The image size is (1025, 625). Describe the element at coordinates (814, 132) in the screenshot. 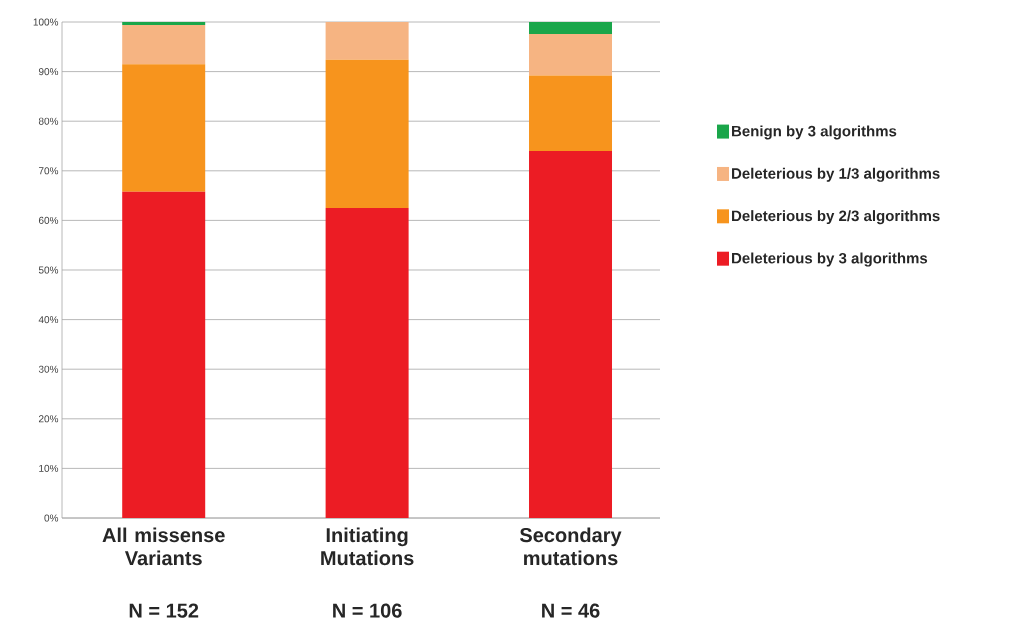

I see `legend-label: Benign by 3 algorithms` at that location.